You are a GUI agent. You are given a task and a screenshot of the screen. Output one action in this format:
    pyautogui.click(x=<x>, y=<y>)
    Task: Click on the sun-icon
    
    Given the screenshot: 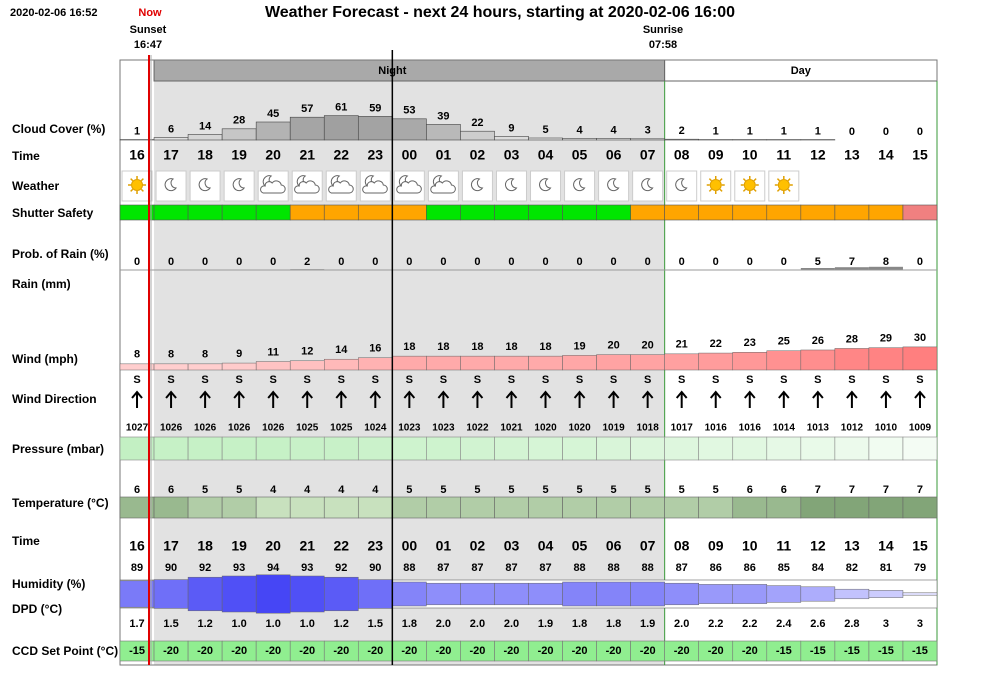 What is the action you would take?
    pyautogui.click(x=715, y=185)
    